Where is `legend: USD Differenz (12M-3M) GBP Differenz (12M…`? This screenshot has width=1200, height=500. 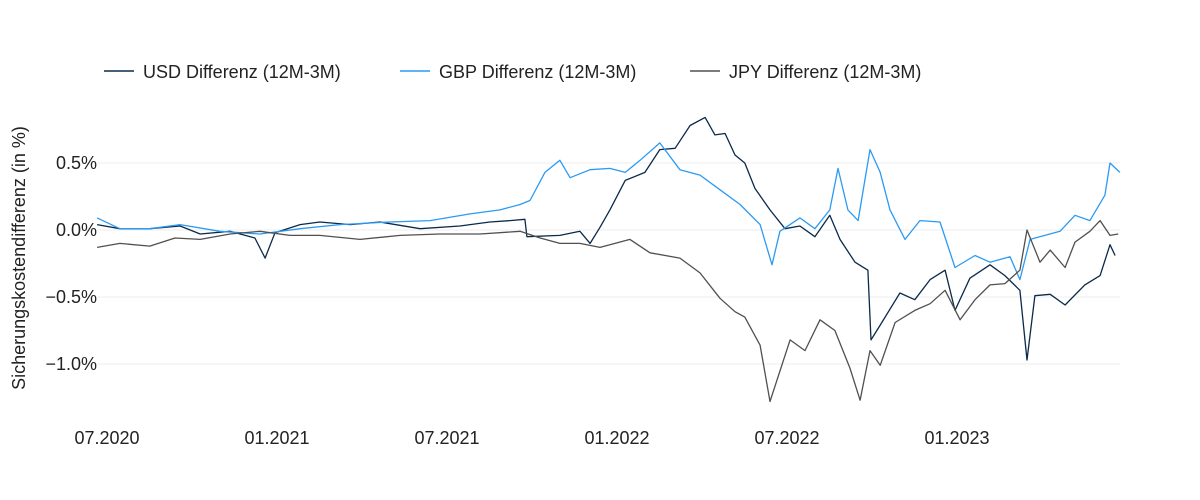
legend: USD Differenz (12M-3M) GBP Differenz (12M… is located at coordinates (512, 72).